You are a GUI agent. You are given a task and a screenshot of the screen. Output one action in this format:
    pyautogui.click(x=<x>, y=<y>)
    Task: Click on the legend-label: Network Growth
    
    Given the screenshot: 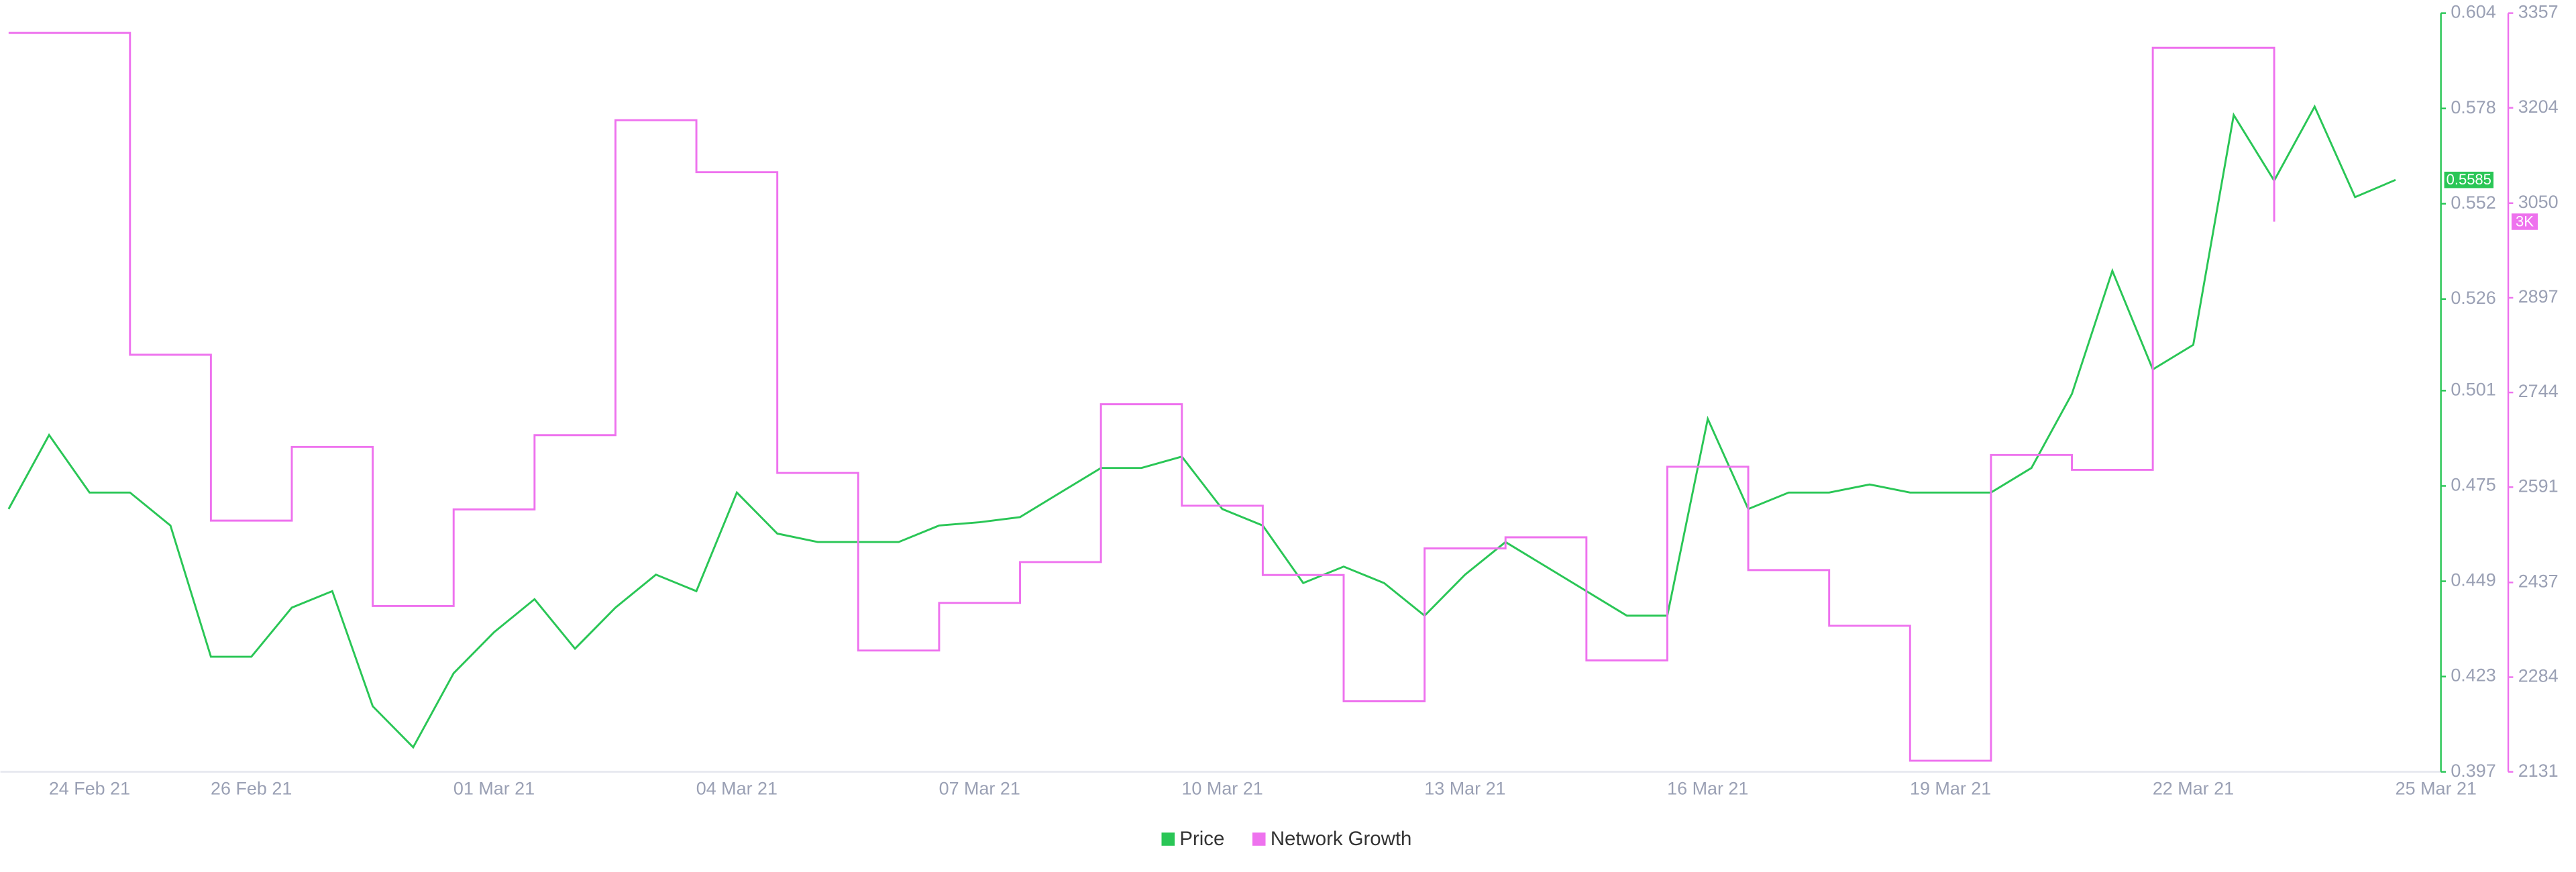 What is the action you would take?
    pyautogui.click(x=1341, y=839)
    